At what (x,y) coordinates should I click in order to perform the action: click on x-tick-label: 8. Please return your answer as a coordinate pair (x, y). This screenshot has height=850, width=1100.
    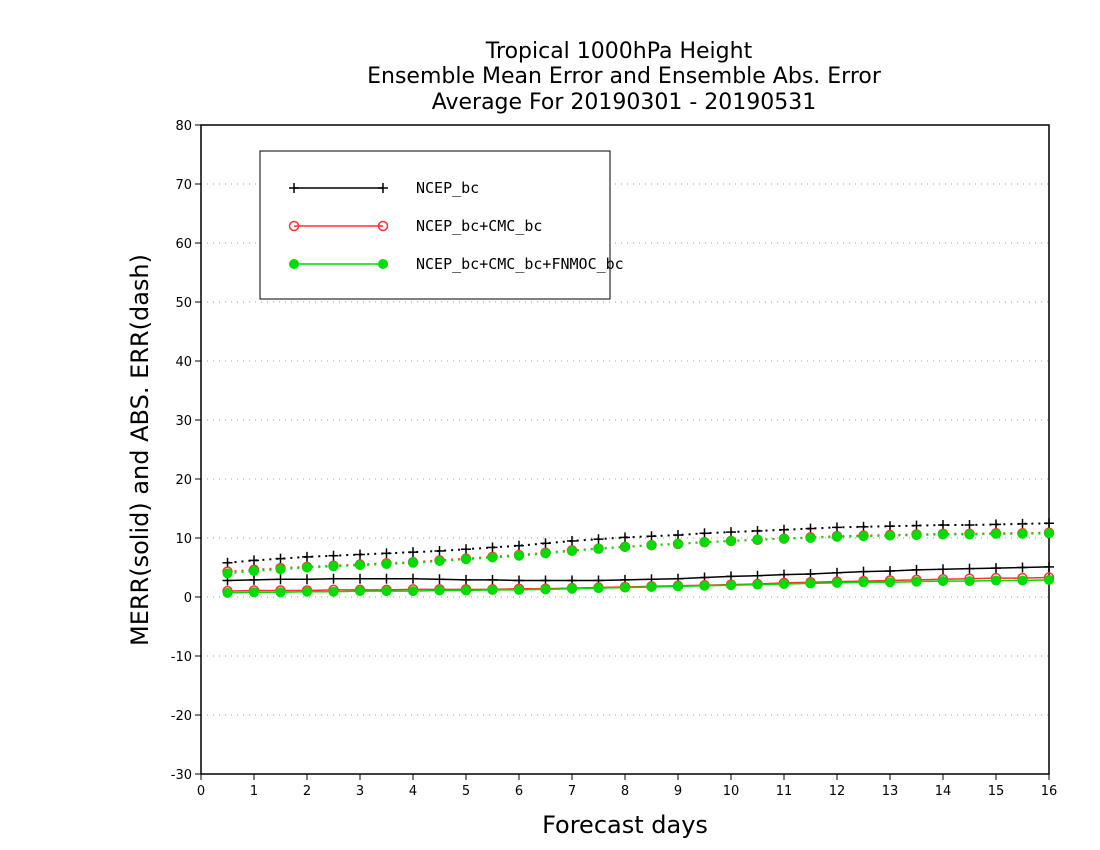
    Looking at the image, I should click on (625, 791).